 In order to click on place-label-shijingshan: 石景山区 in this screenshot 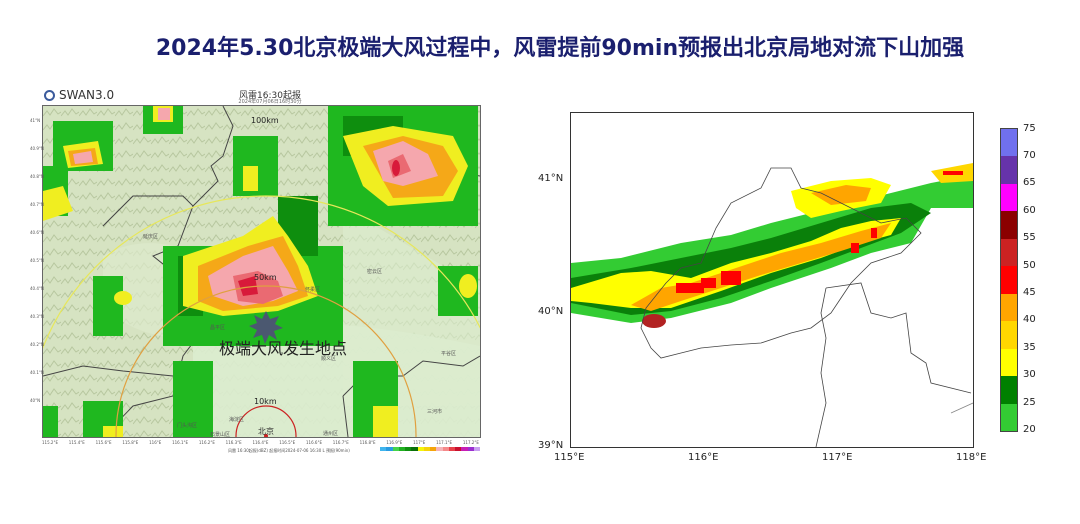, I will do `click(220, 435)`.